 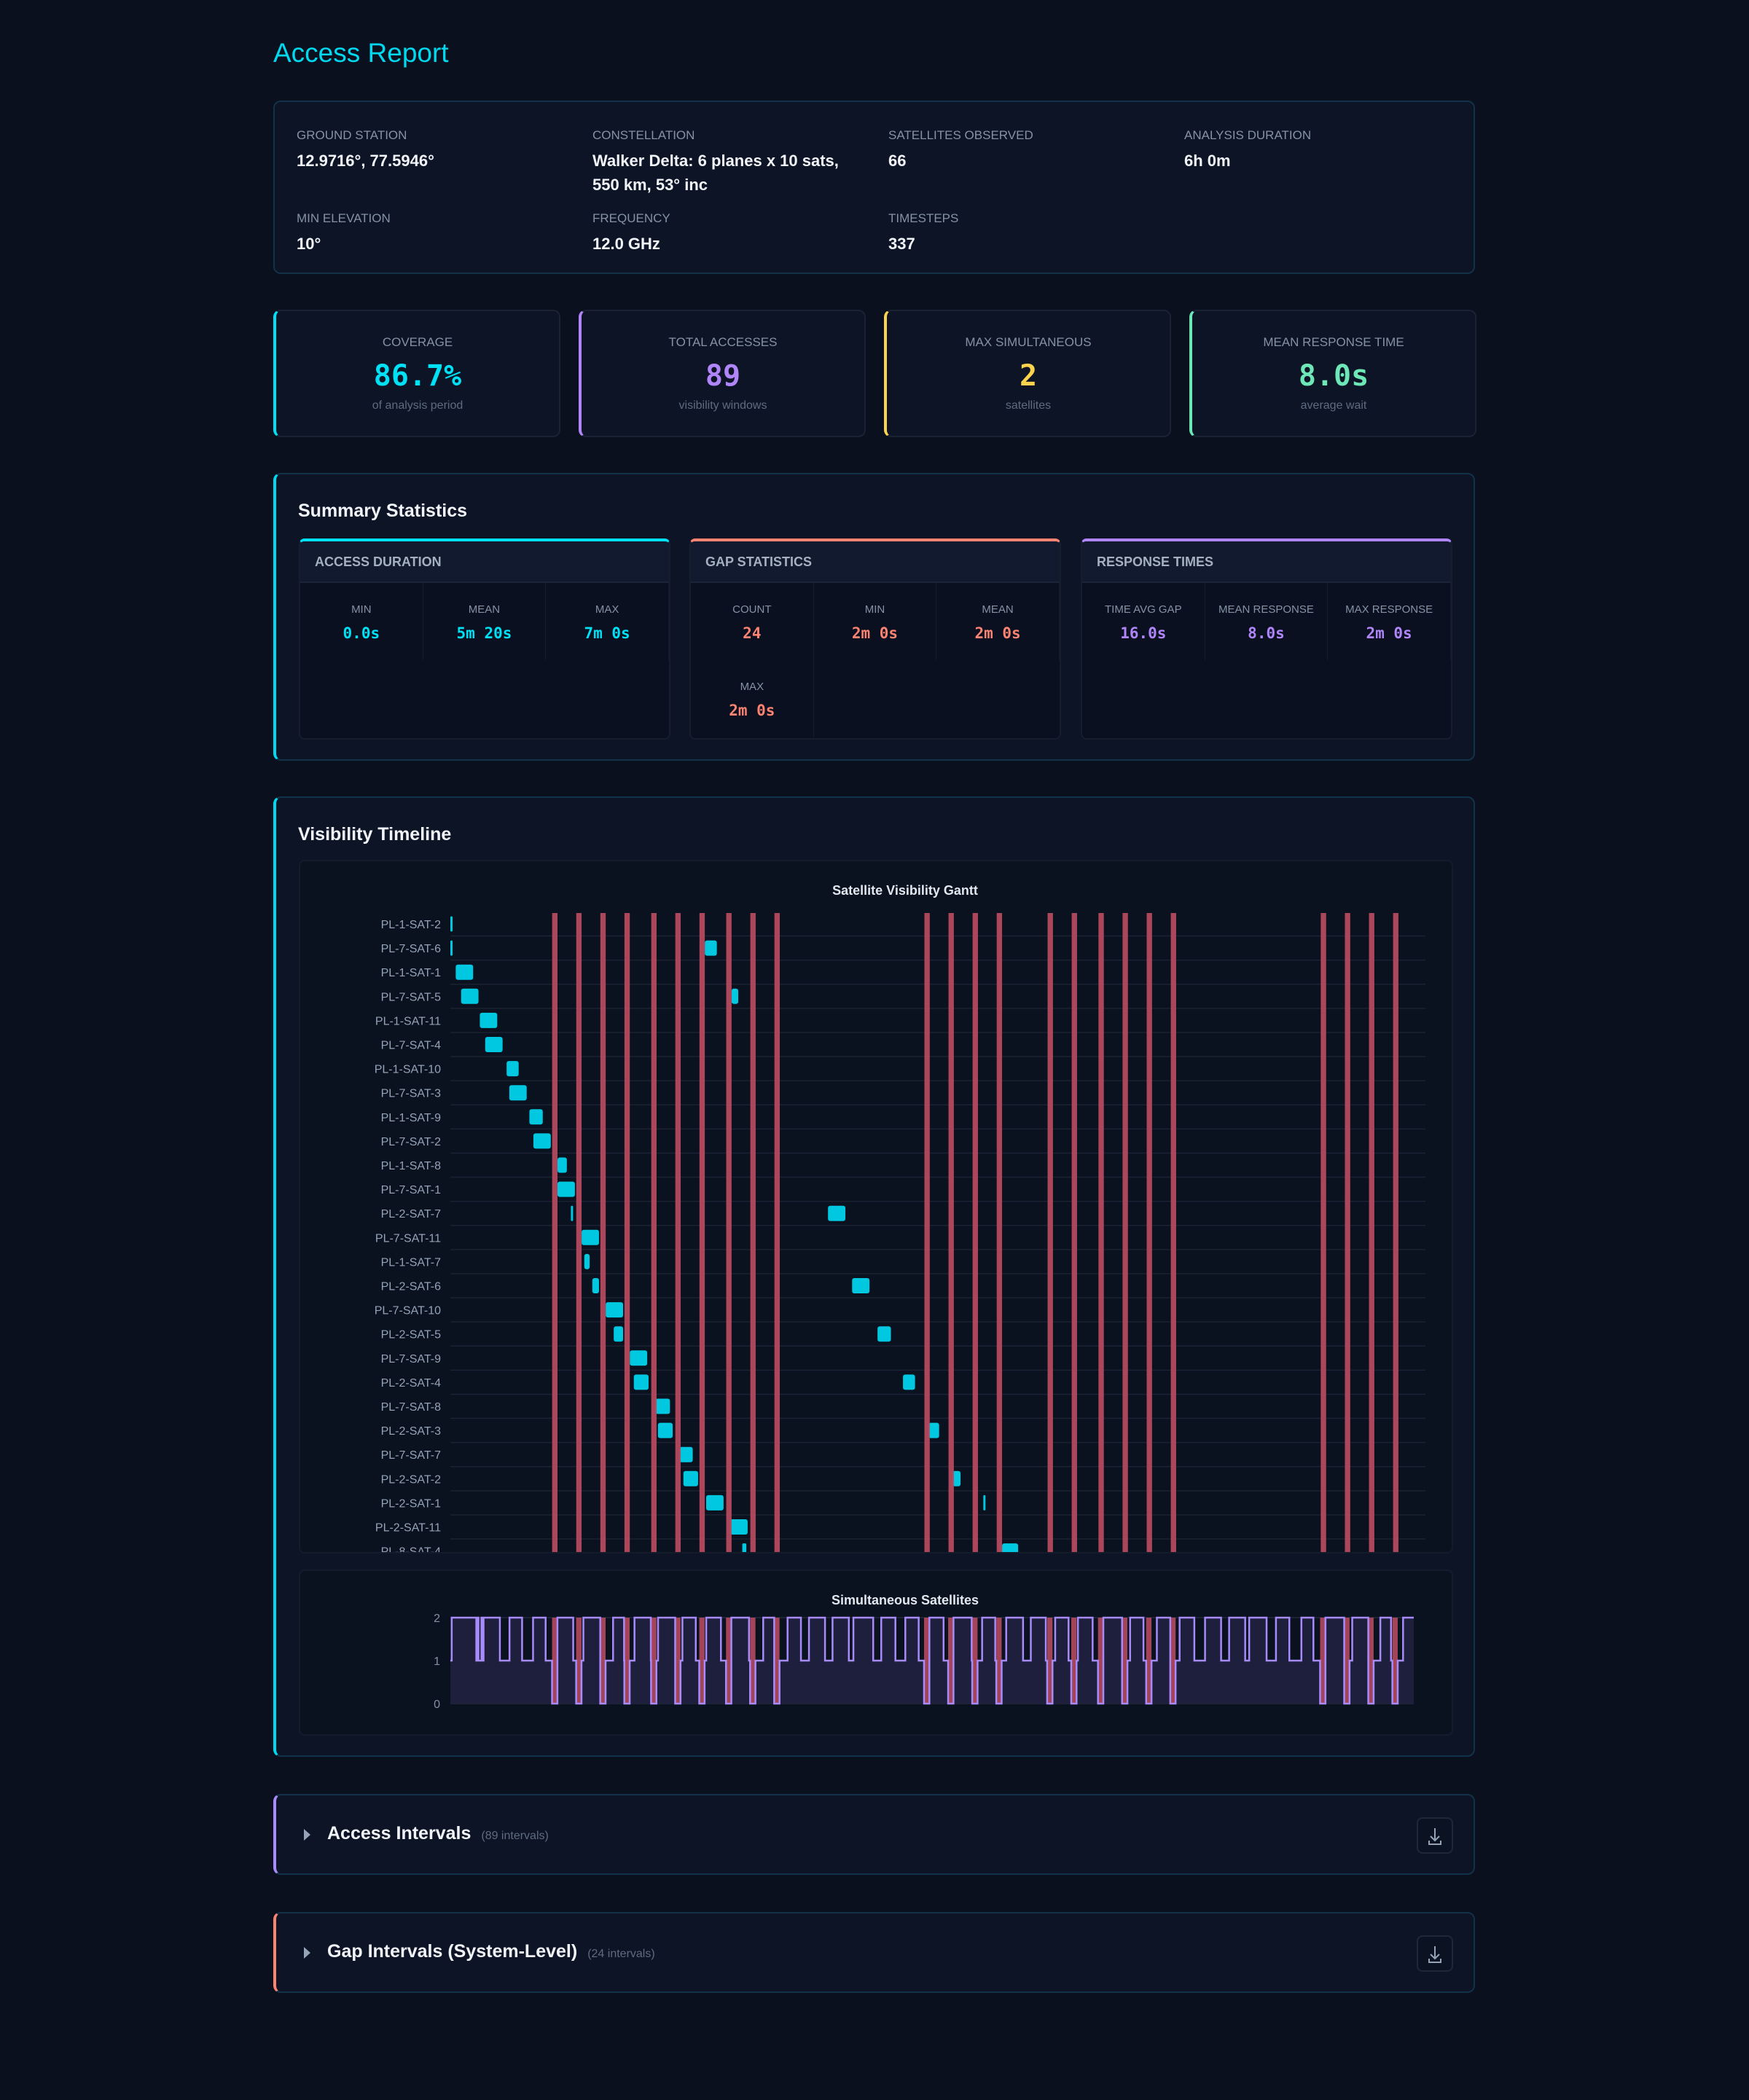 What do you see at coordinates (723, 342) in the screenshot?
I see `stat-label: TOTAL ACCESSES` at bounding box center [723, 342].